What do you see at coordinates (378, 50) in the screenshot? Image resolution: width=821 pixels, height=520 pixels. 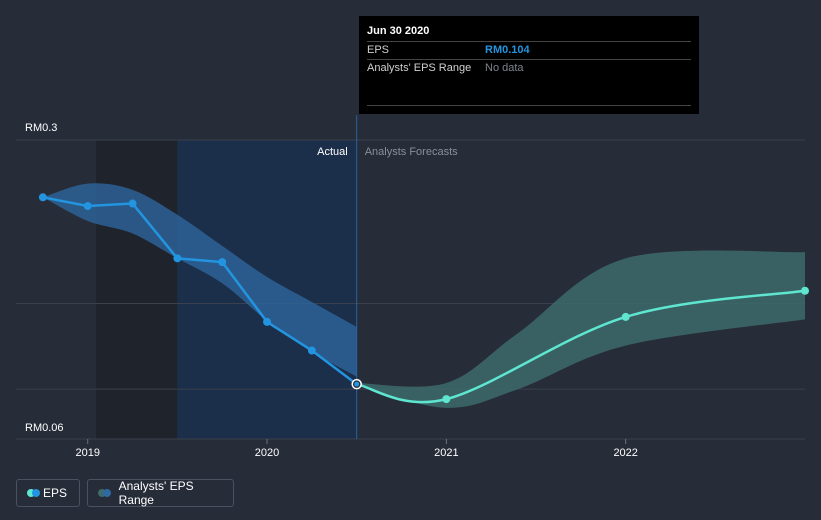 I see `tooltip-eps-label: EPS` at bounding box center [378, 50].